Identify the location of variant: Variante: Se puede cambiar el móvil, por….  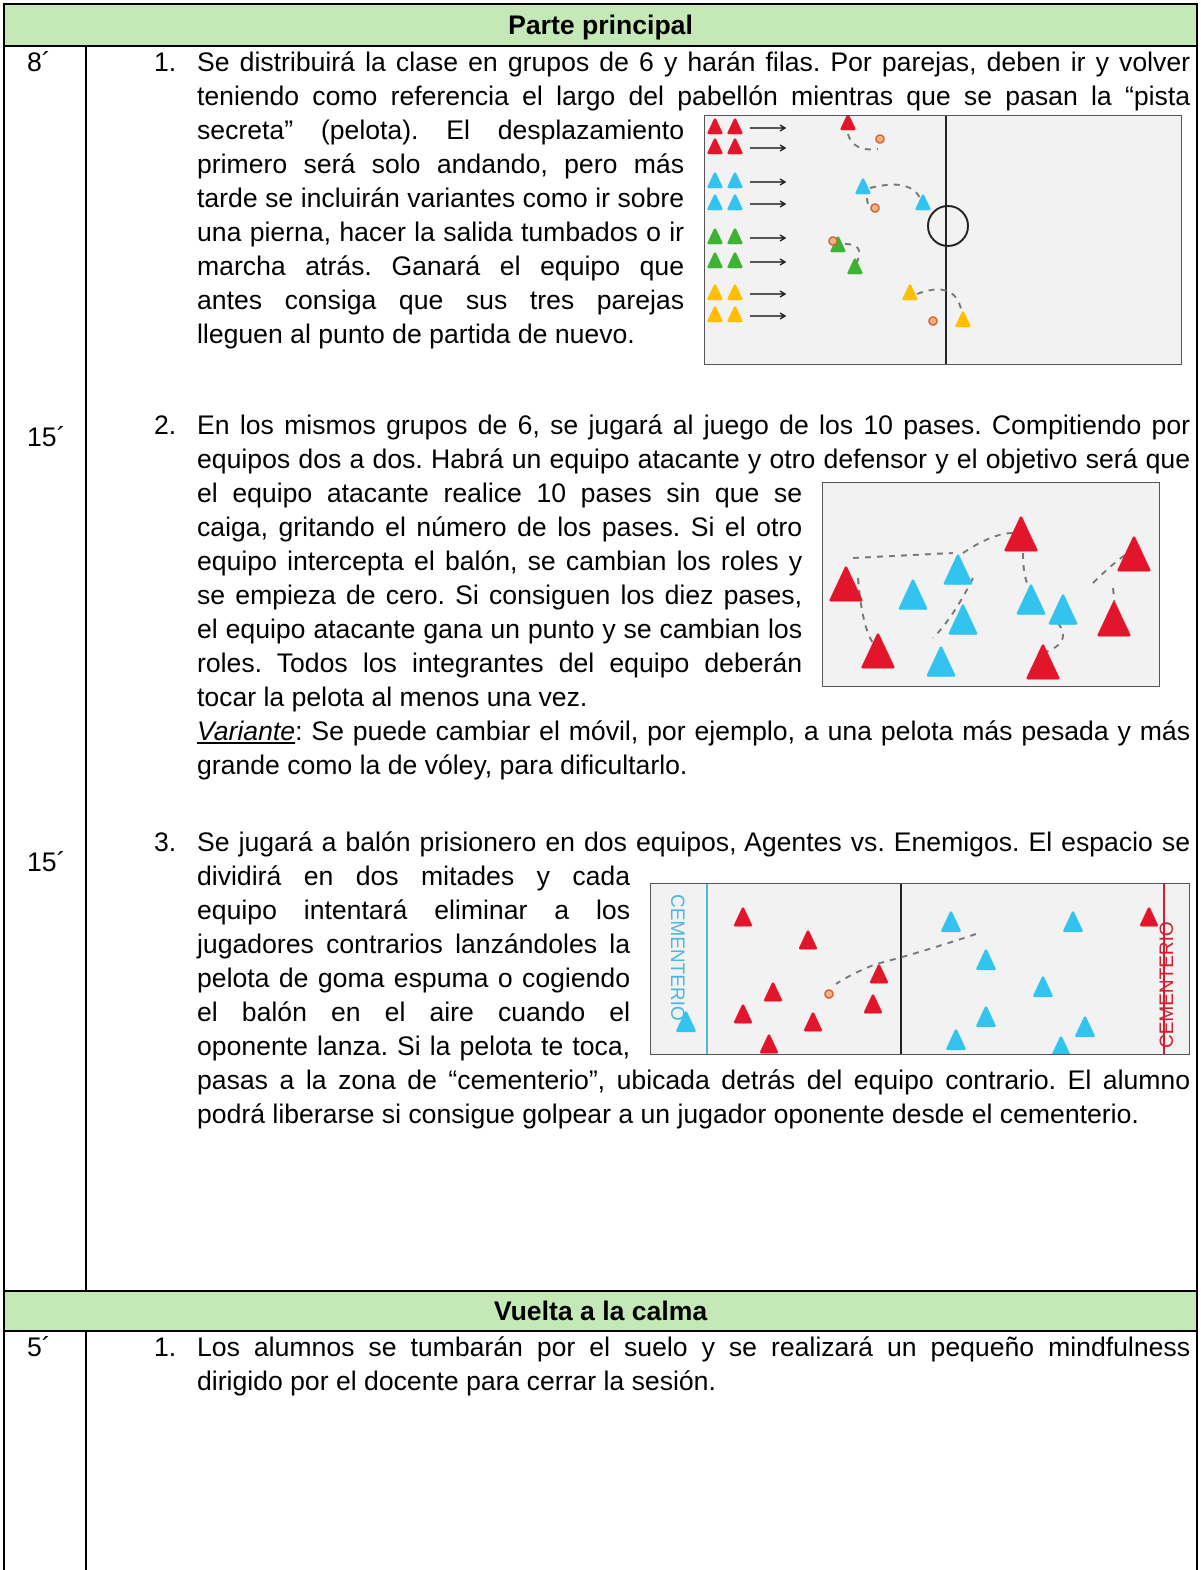
(693, 748).